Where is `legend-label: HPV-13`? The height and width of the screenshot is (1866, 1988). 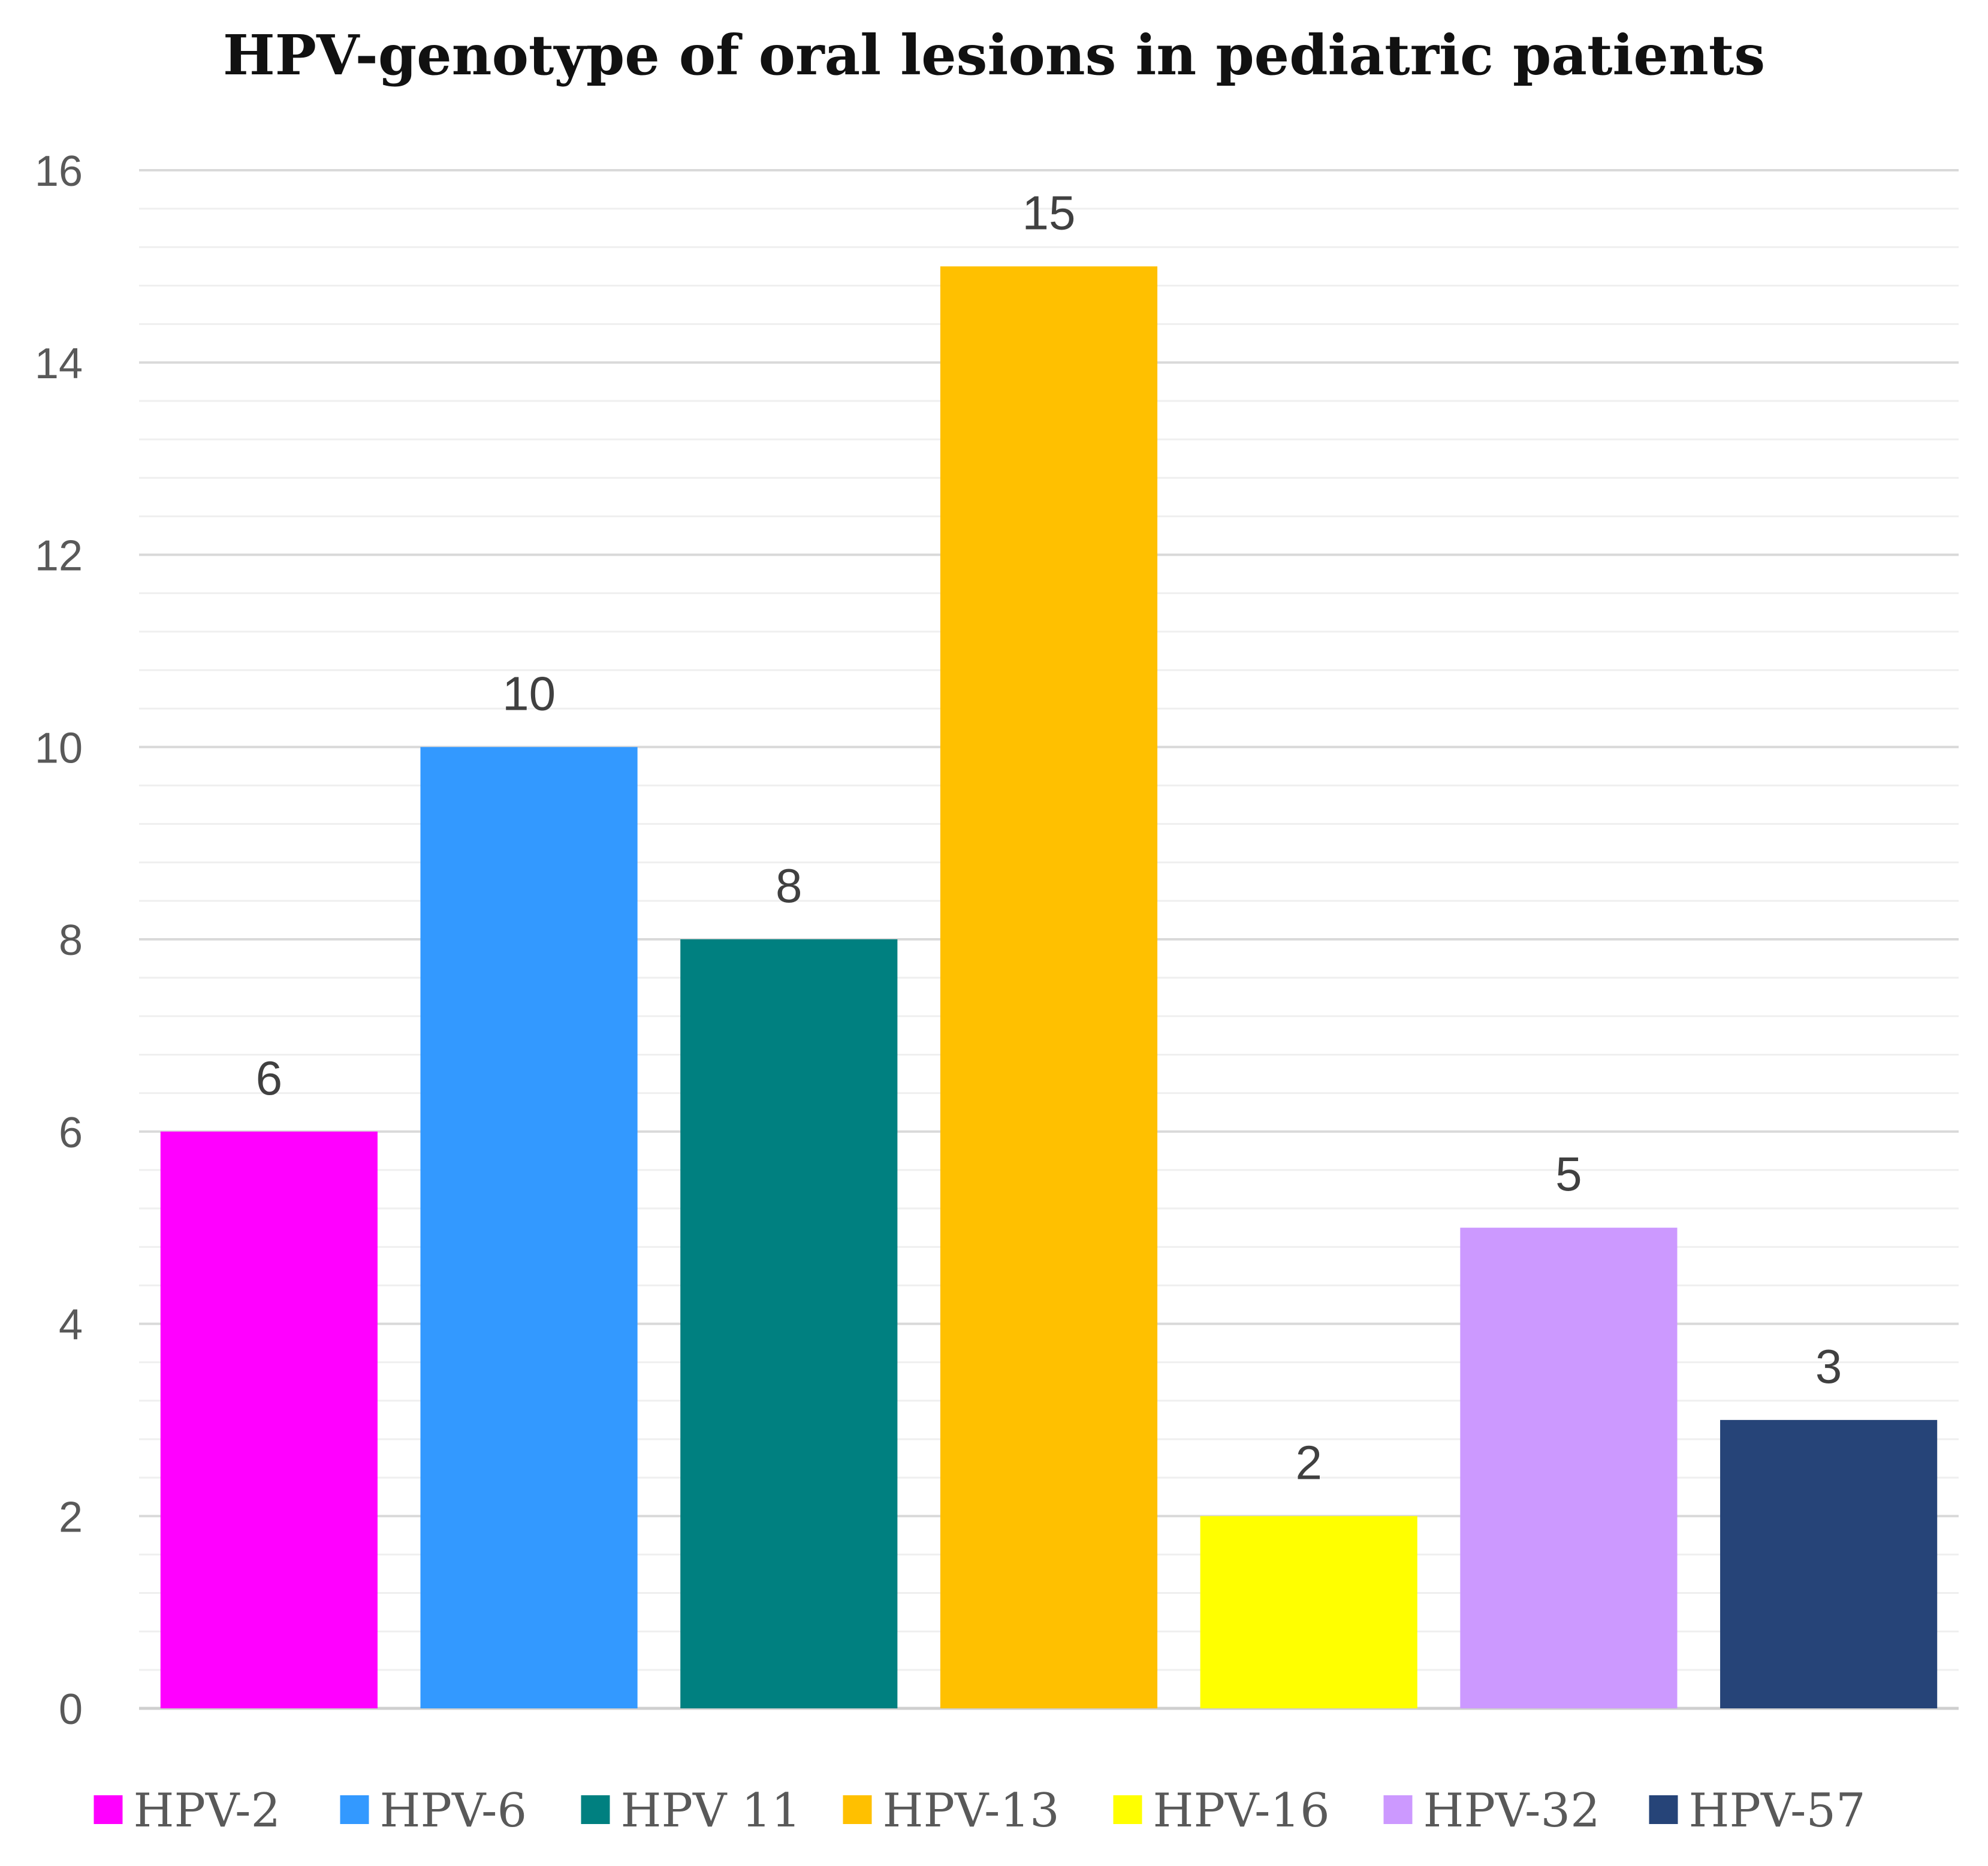
legend-label: HPV-13 is located at coordinates (972, 1811).